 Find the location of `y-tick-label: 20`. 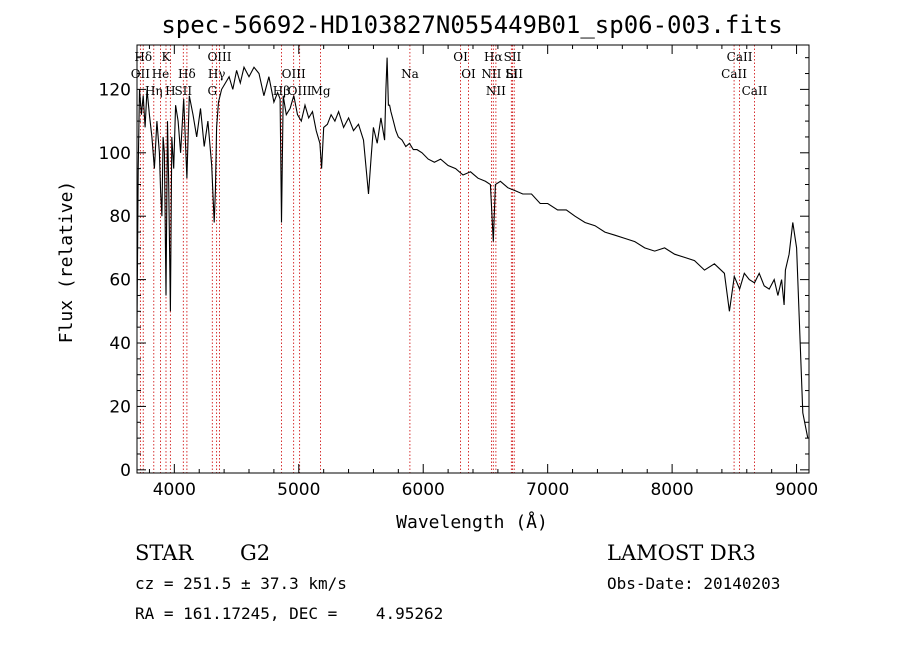

y-tick-label: 20 is located at coordinates (120, 407).